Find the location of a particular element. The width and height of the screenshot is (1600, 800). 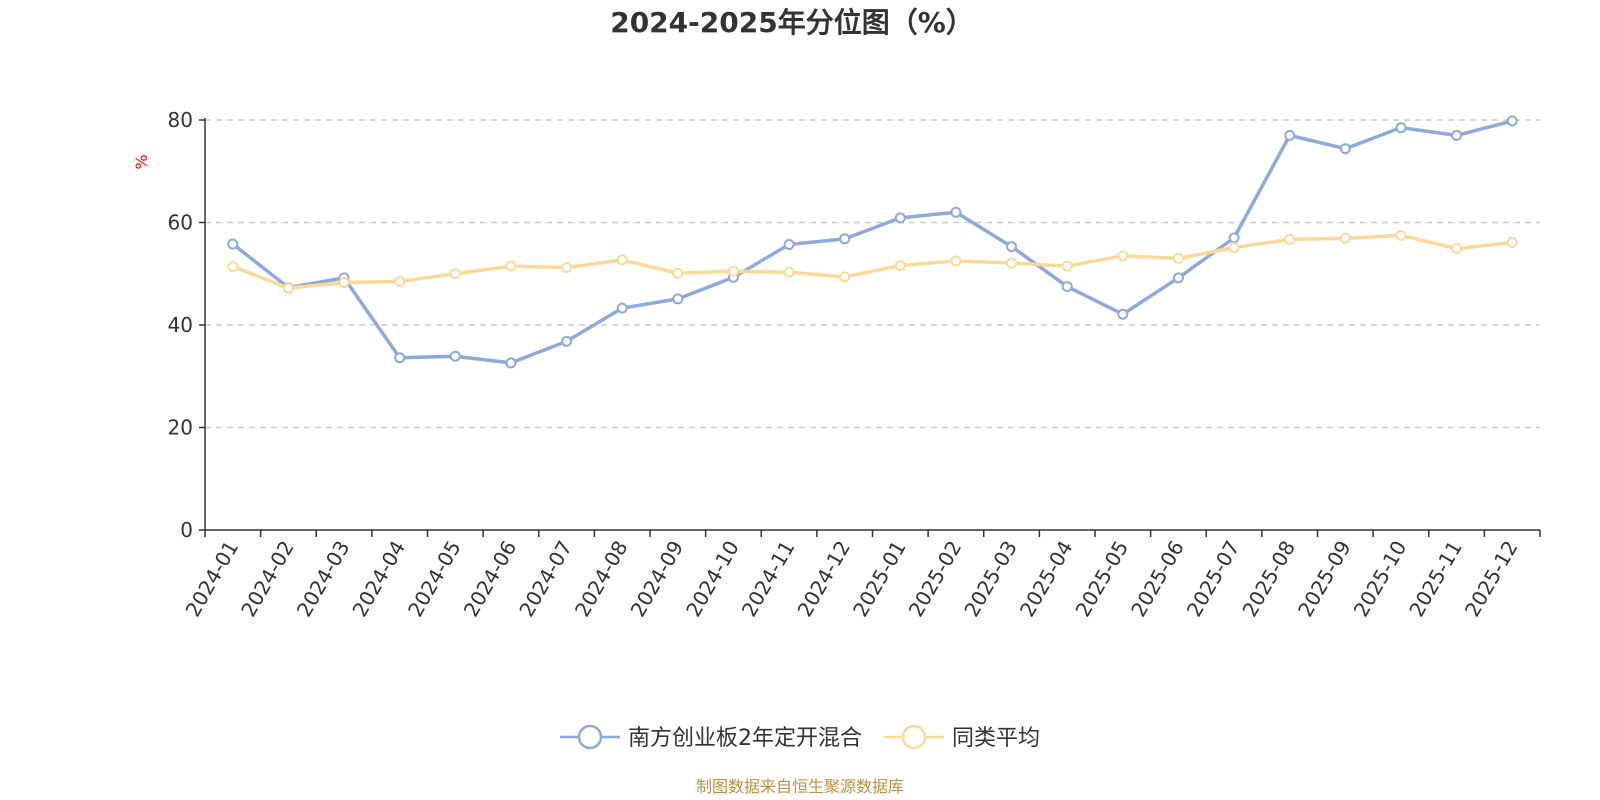

x-tick-label: 2025-11 is located at coordinates (1435, 579).